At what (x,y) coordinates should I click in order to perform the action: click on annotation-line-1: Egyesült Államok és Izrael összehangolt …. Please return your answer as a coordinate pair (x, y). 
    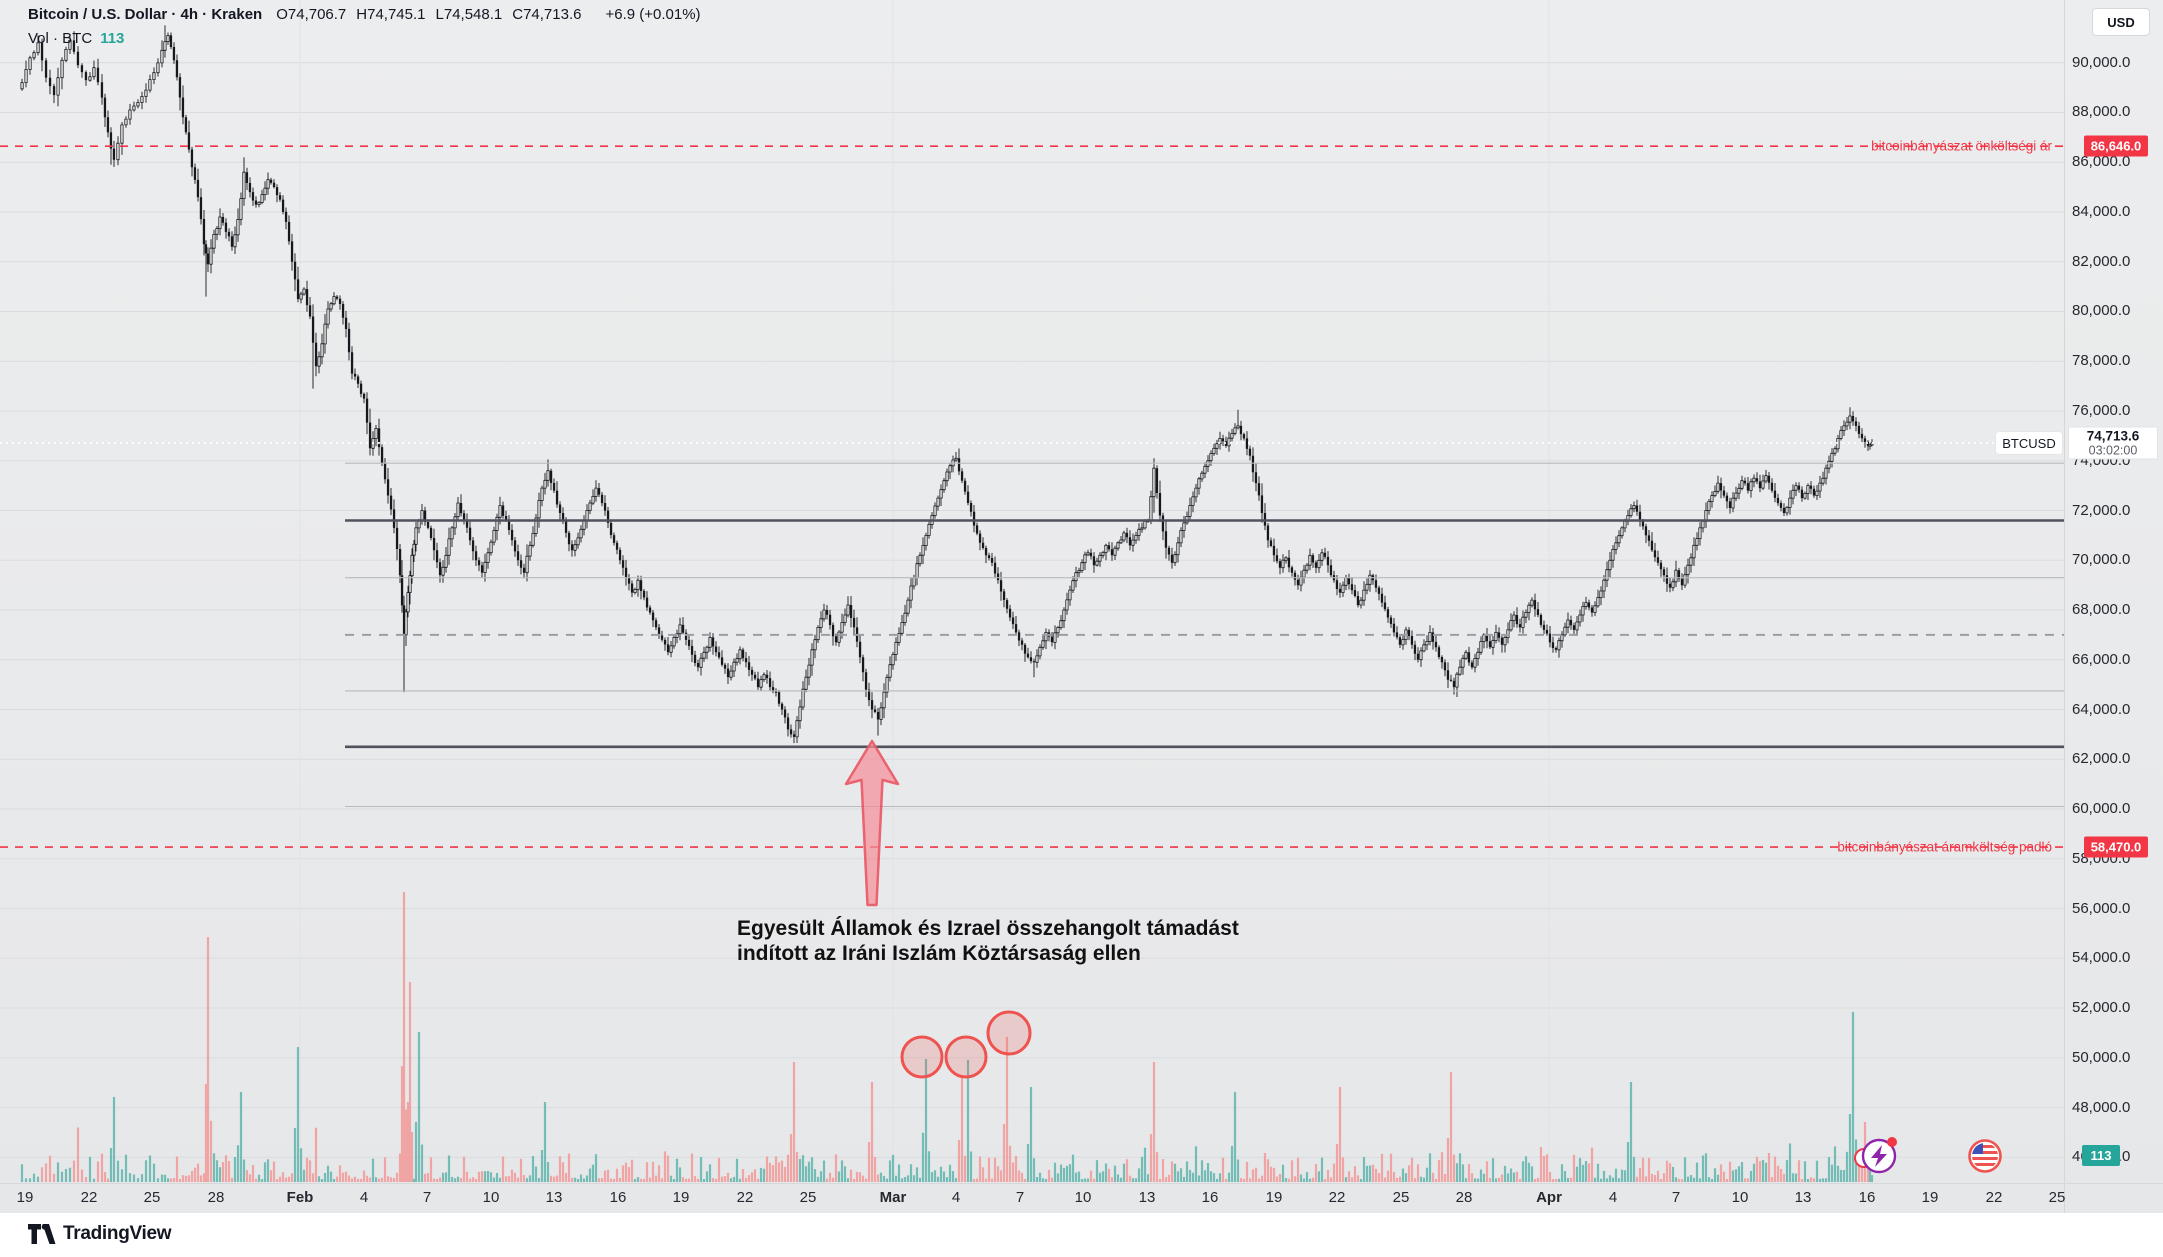
    Looking at the image, I should click on (988, 928).